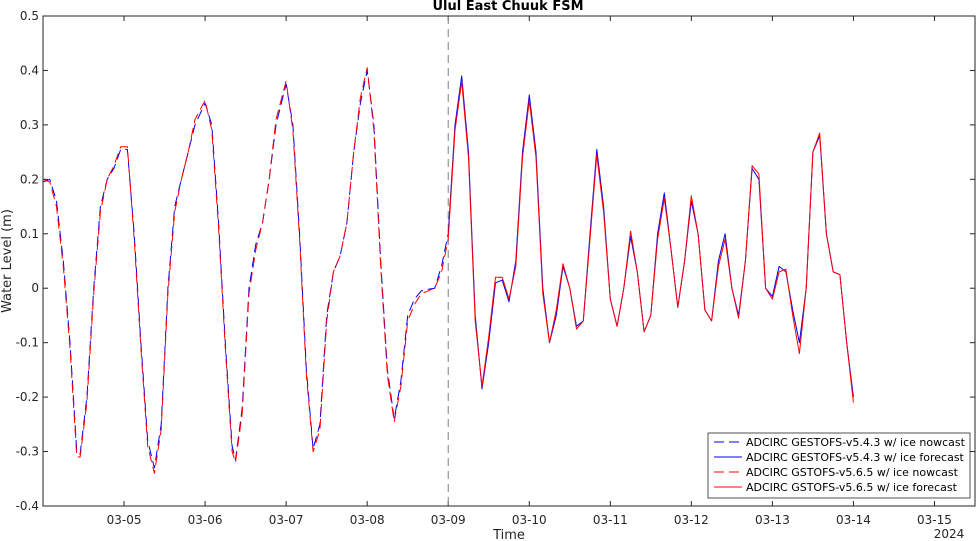 This screenshot has height=541, width=976. Describe the element at coordinates (853, 520) in the screenshot. I see `x-tick-label: 03-14` at that location.